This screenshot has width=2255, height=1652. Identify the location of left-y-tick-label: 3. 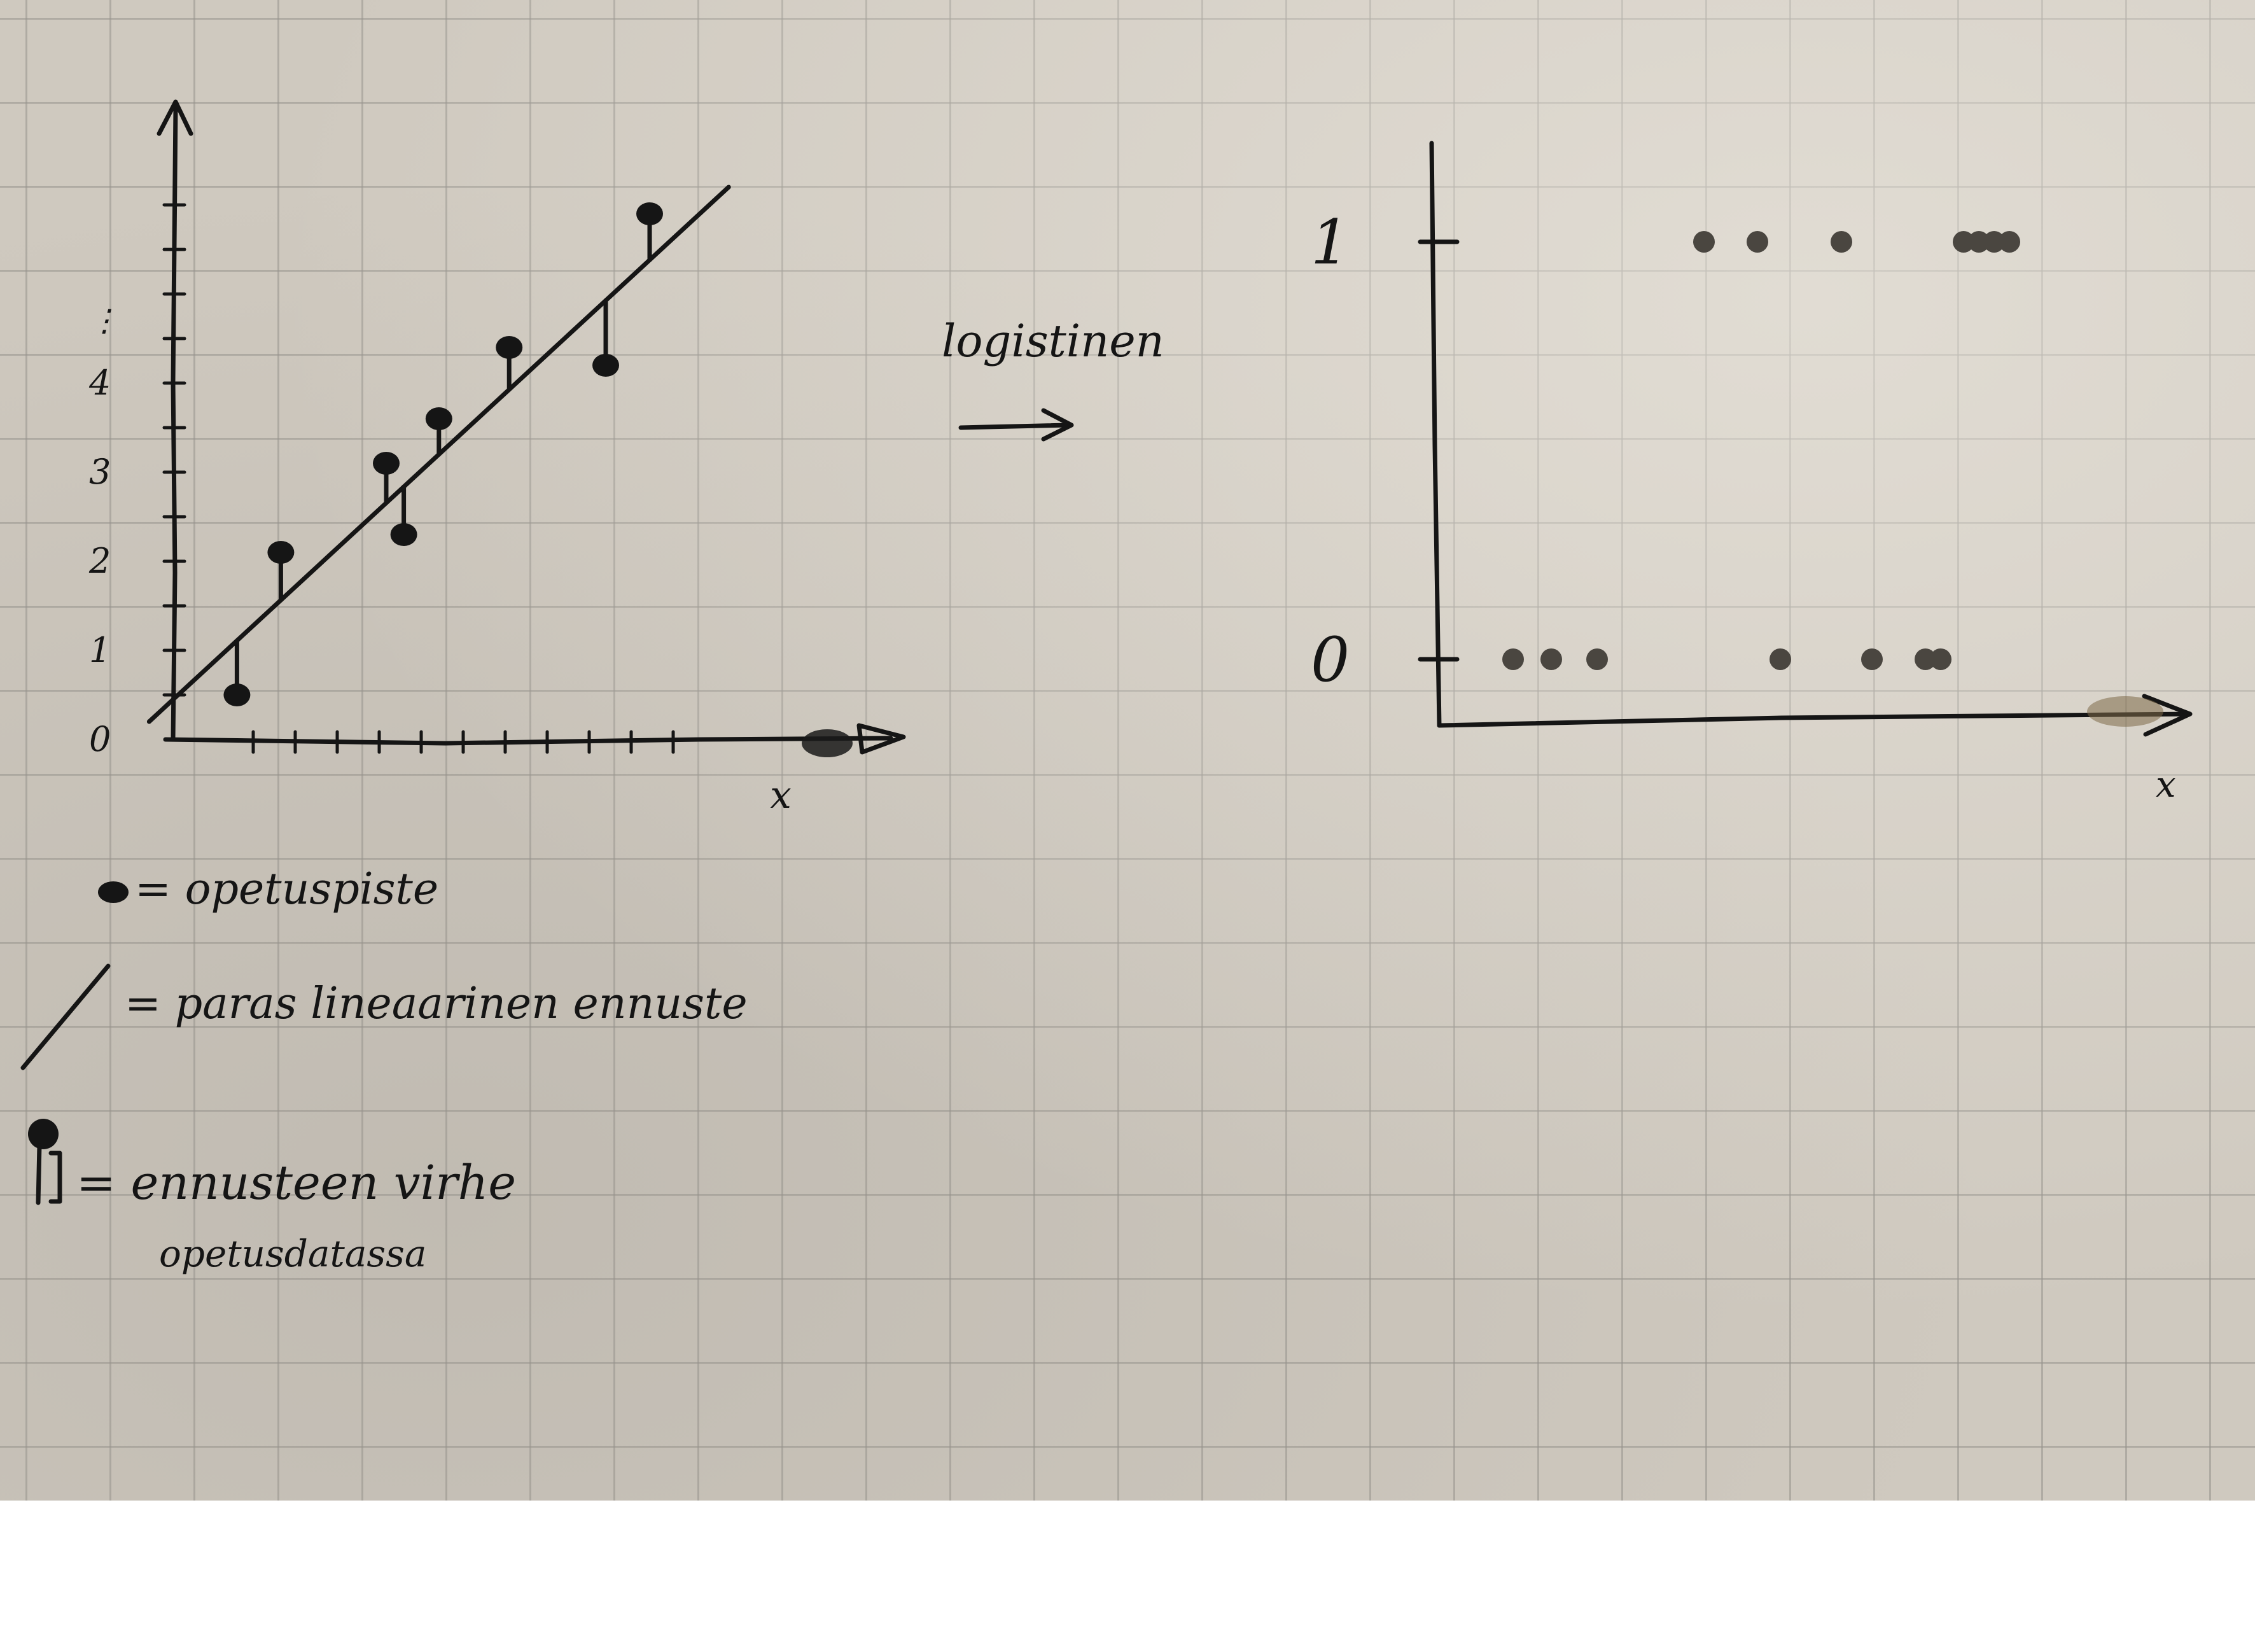
(100, 472).